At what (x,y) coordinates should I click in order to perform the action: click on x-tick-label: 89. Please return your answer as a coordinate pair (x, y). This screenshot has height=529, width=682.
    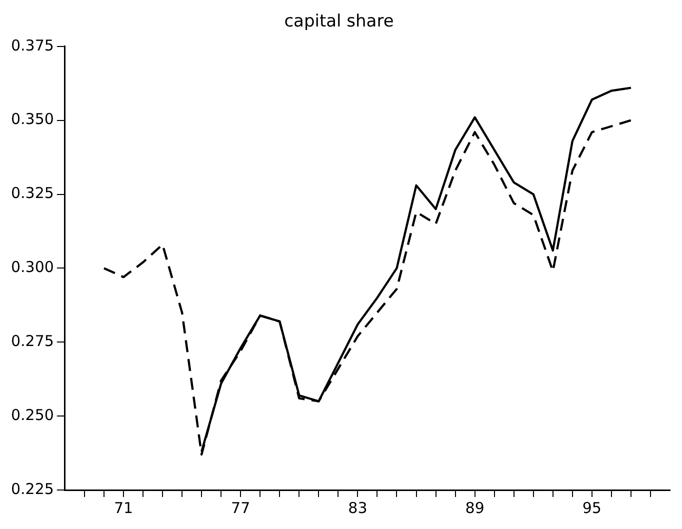
    Looking at the image, I should click on (474, 507).